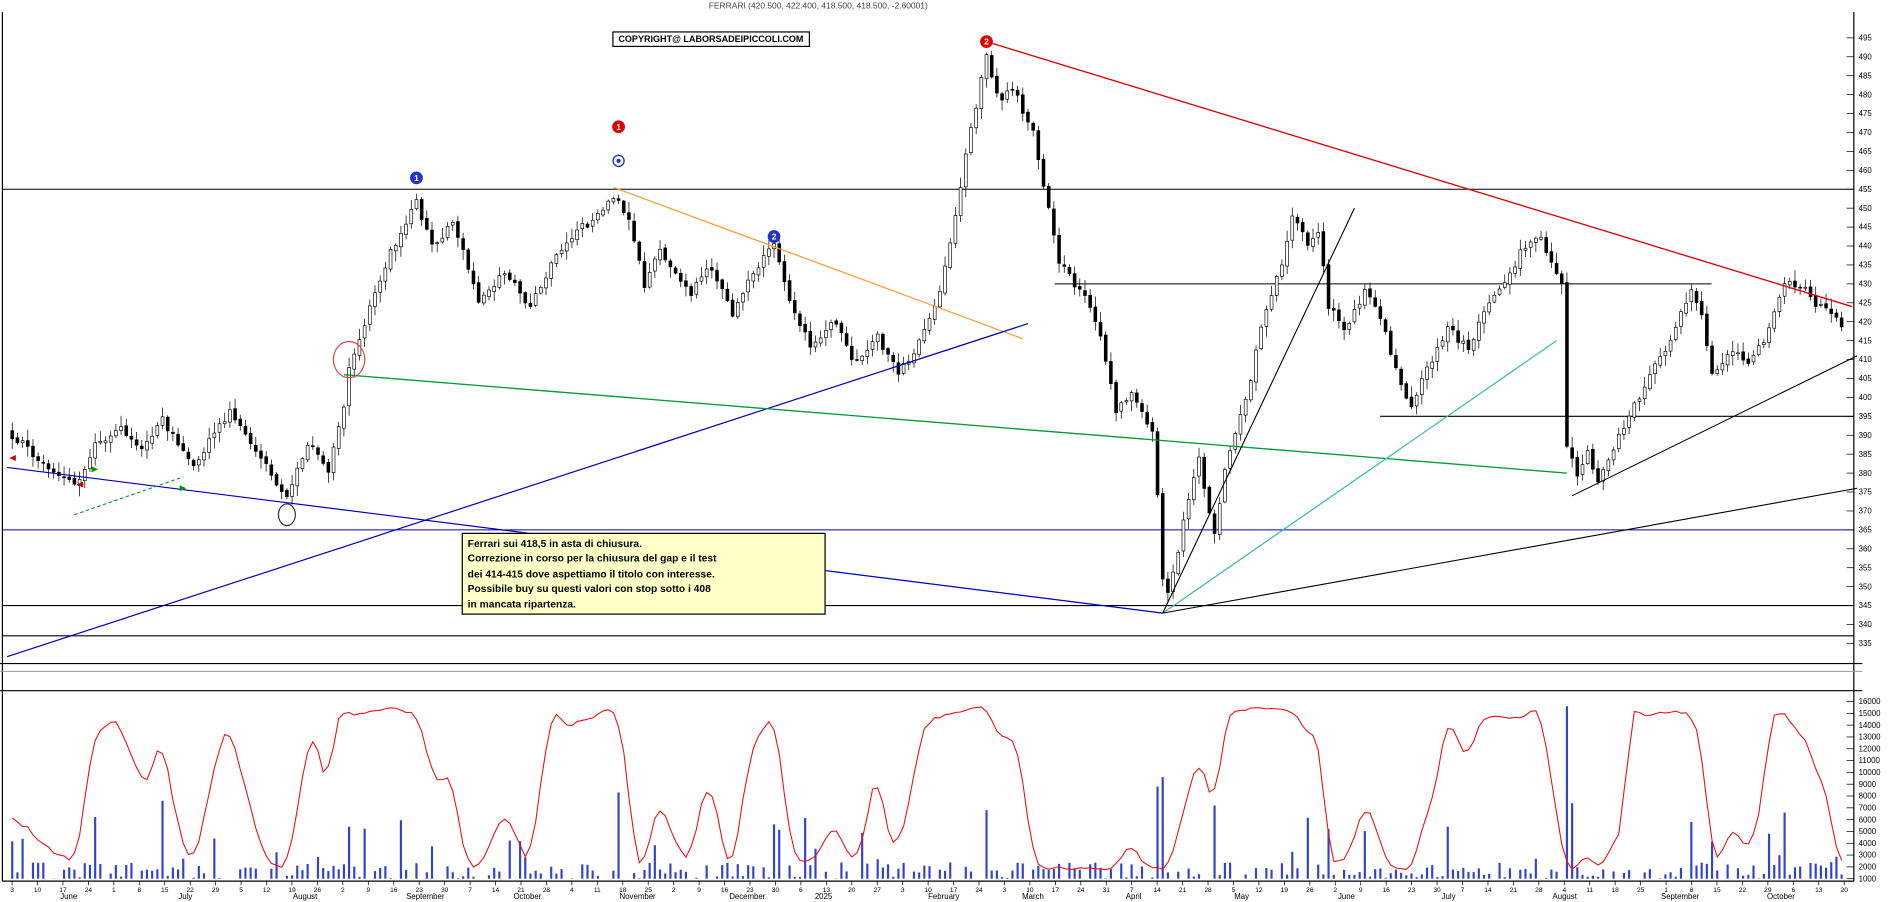  What do you see at coordinates (1359, 477) in the screenshot?
I see `teal-ascending-trendline` at bounding box center [1359, 477].